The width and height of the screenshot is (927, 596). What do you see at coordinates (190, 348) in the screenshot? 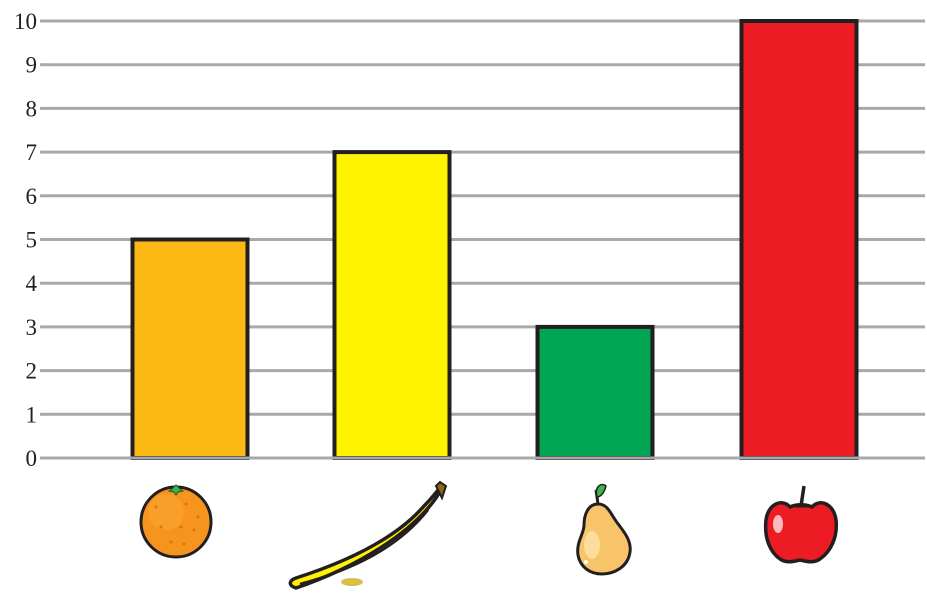
I see `bar-orange` at bounding box center [190, 348].